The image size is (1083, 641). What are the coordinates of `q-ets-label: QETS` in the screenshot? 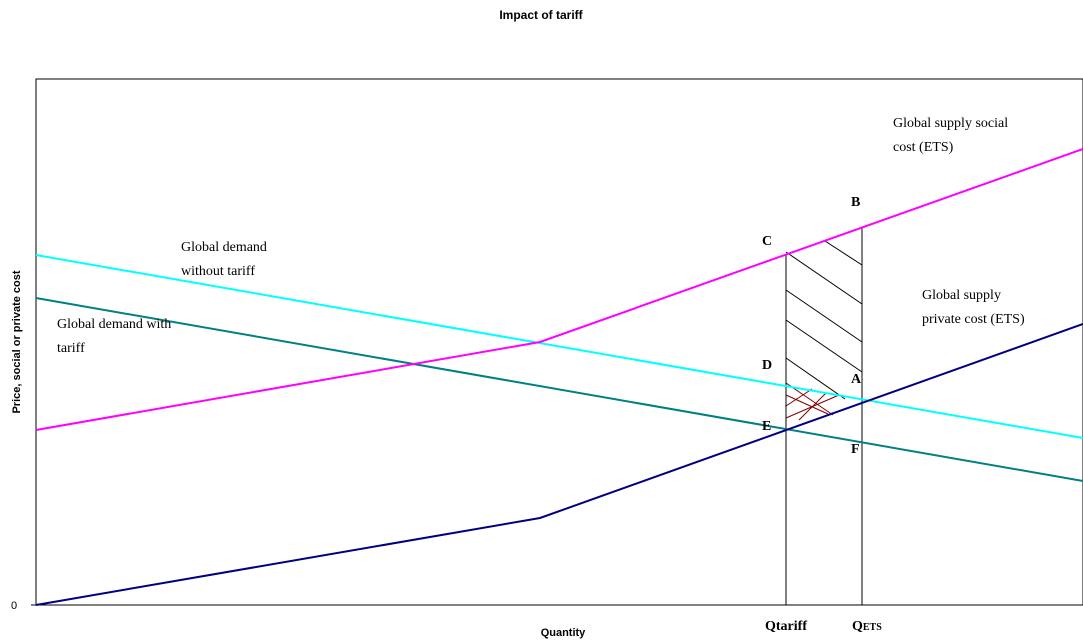 It's located at (867, 626).